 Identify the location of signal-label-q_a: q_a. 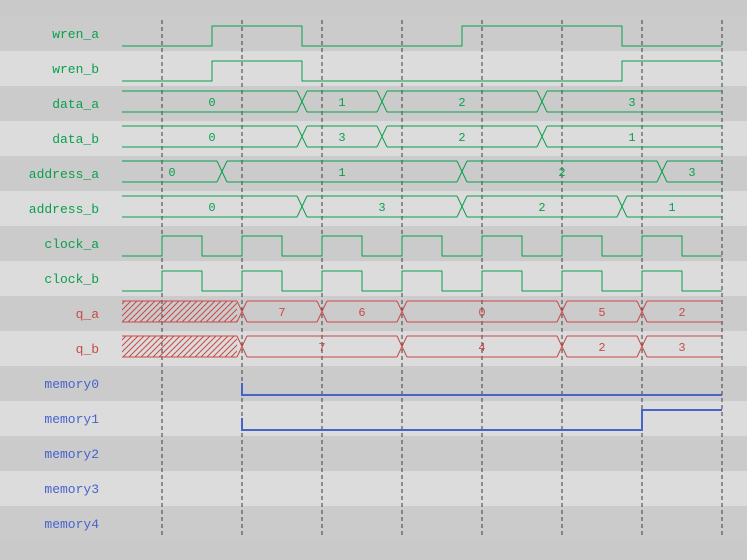
(87, 314).